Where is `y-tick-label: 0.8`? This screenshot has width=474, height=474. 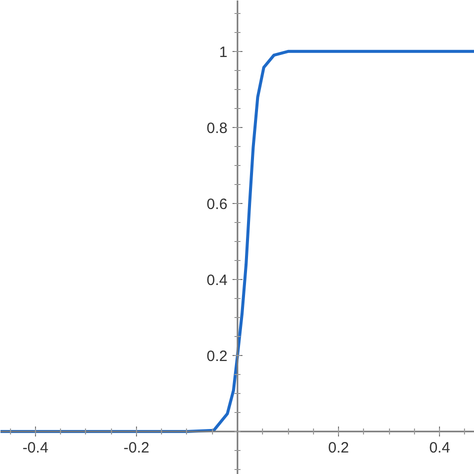 y-tick-label: 0.8 is located at coordinates (217, 128).